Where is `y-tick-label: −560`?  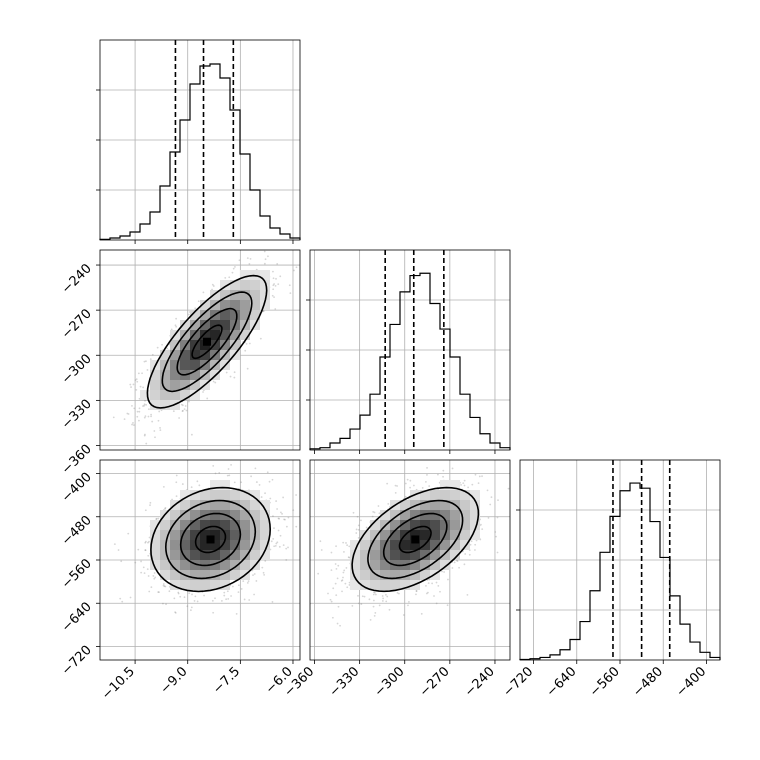 y-tick-label: −560 is located at coordinates (77, 574).